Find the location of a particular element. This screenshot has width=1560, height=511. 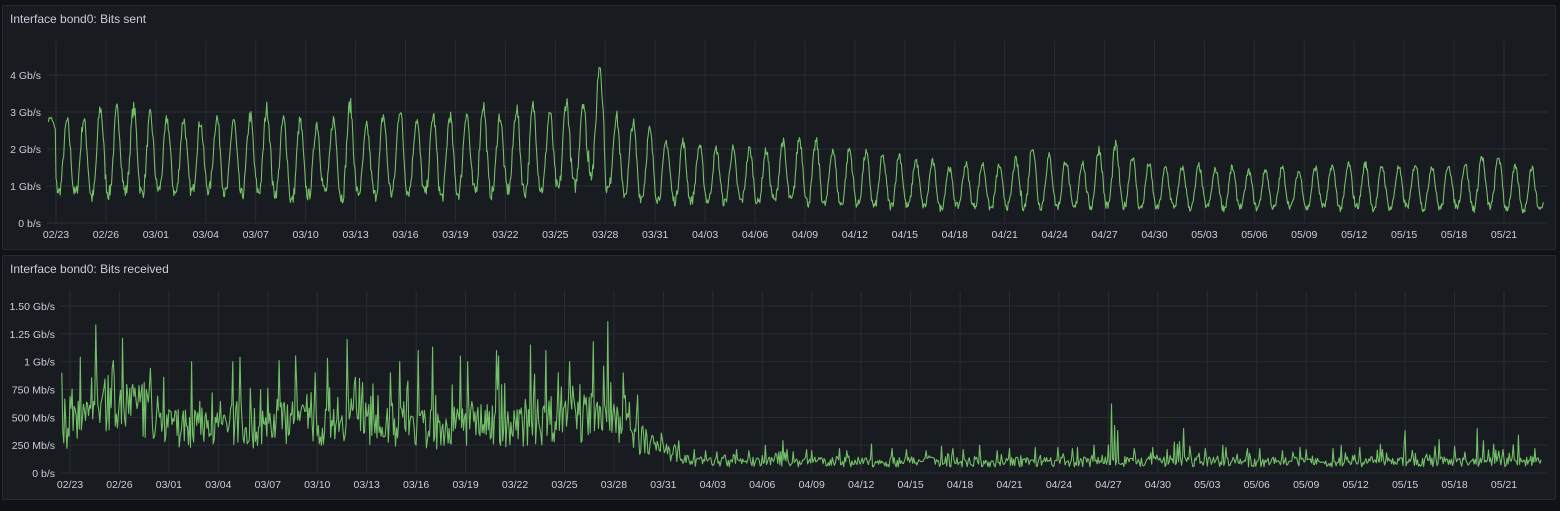

y-tick-label: 4 Gb/s is located at coordinates (25, 76).